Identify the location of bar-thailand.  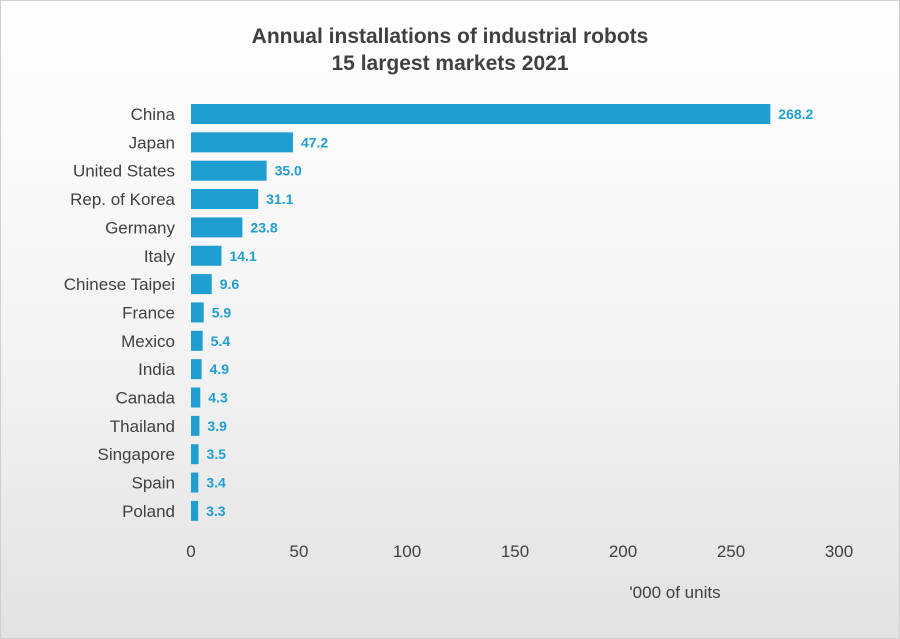
(195, 425).